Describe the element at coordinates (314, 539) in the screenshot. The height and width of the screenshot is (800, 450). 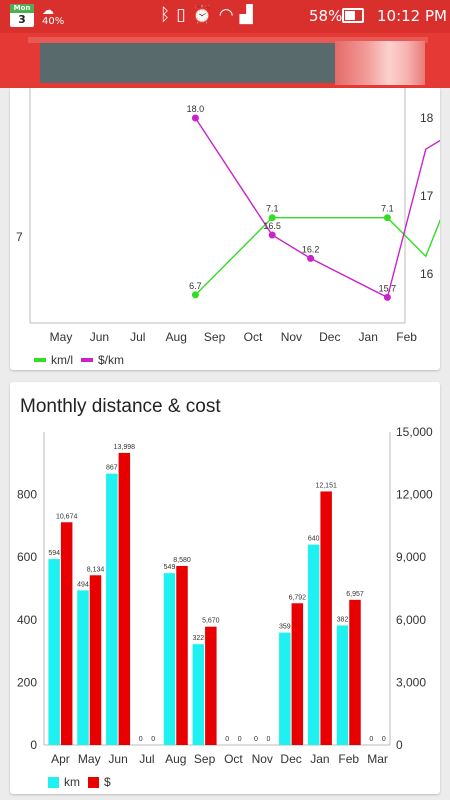
I see `data-label-km: 640` at that location.